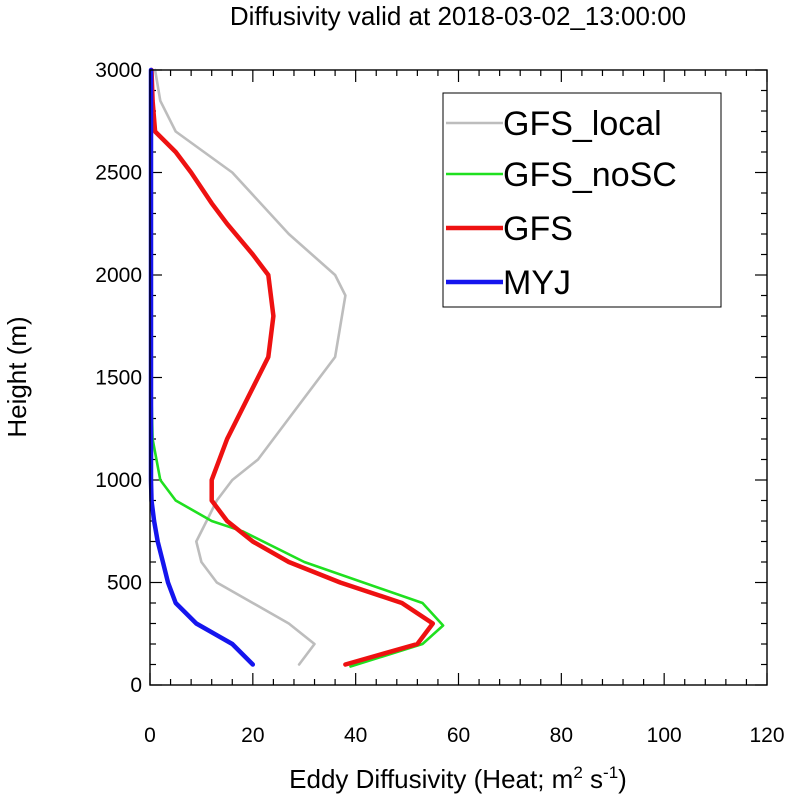  What do you see at coordinates (124, 583) in the screenshot?
I see `y-tick-label: 500` at bounding box center [124, 583].